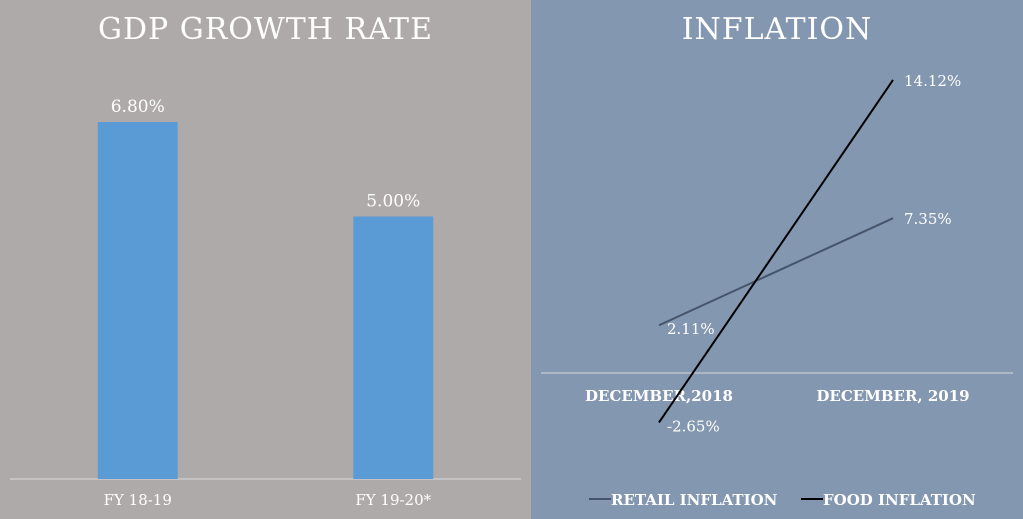  Describe the element at coordinates (932, 81) in the screenshot. I see `inflation-data-label: 14.12%` at that location.